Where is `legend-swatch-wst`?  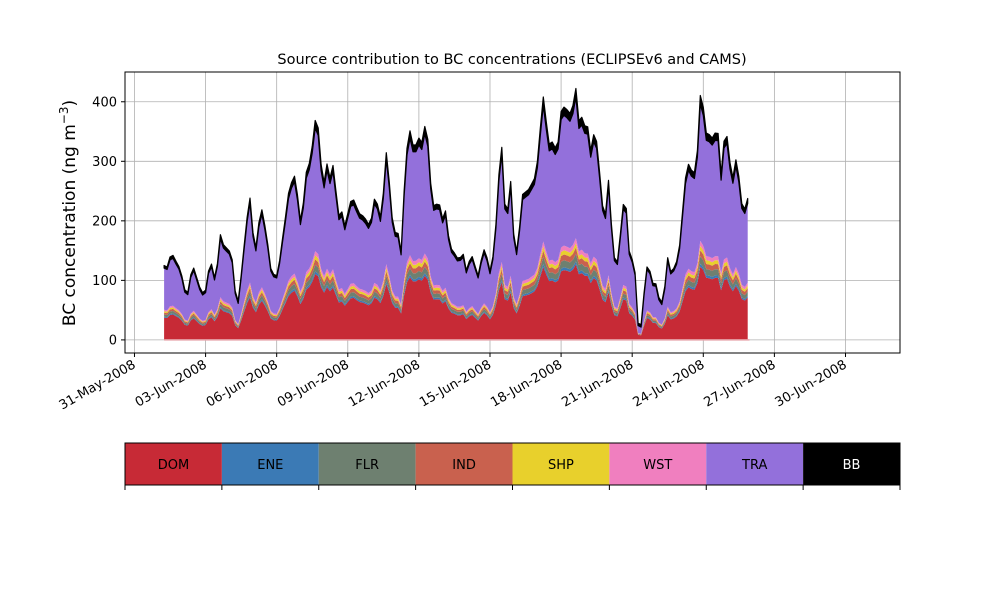
legend-swatch-wst is located at coordinates (658, 464).